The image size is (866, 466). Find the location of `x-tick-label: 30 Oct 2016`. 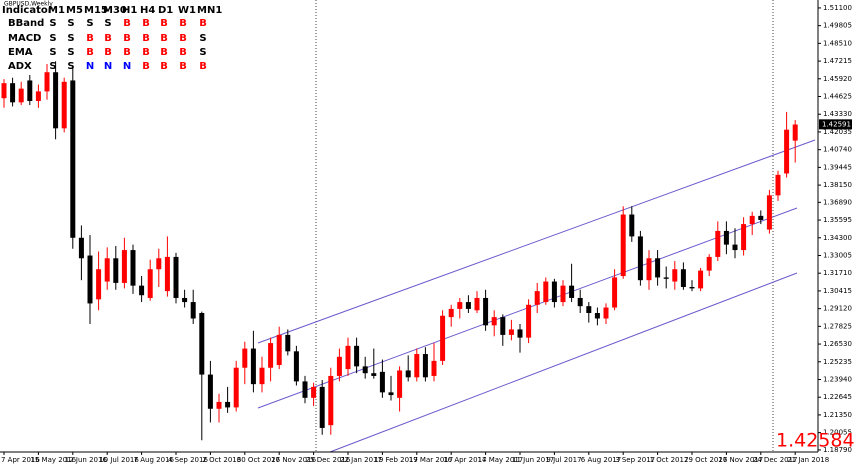

x-tick-label: 30 Oct 2016 is located at coordinates (259, 460).